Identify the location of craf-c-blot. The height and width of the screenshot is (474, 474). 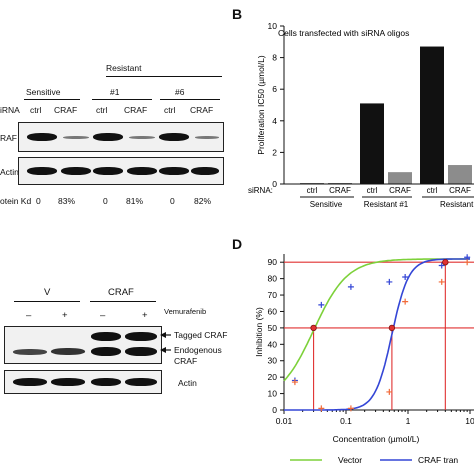
(83, 345).